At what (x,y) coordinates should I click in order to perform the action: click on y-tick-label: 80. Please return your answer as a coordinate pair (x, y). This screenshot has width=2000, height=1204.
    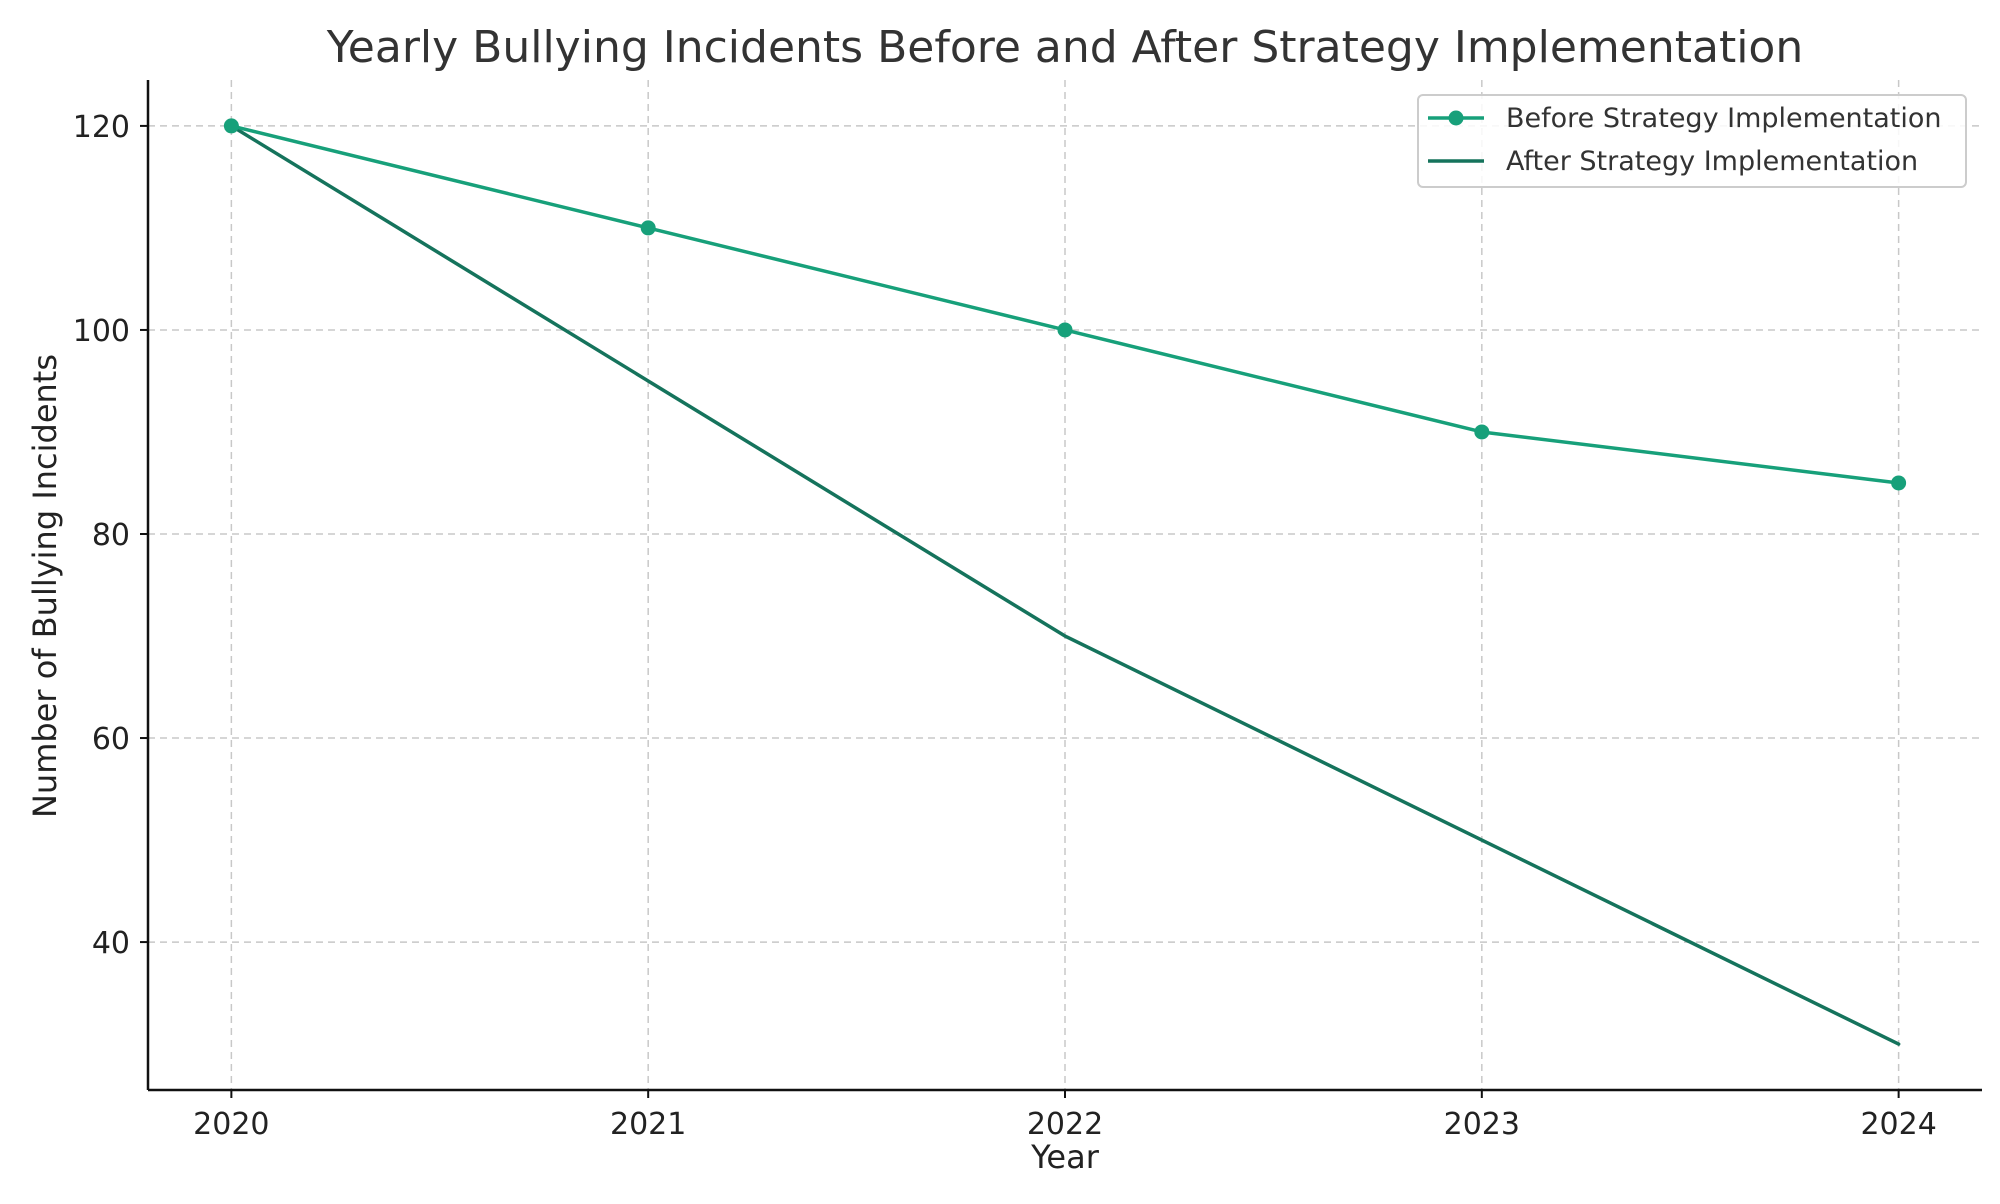
    Looking at the image, I should click on (111, 535).